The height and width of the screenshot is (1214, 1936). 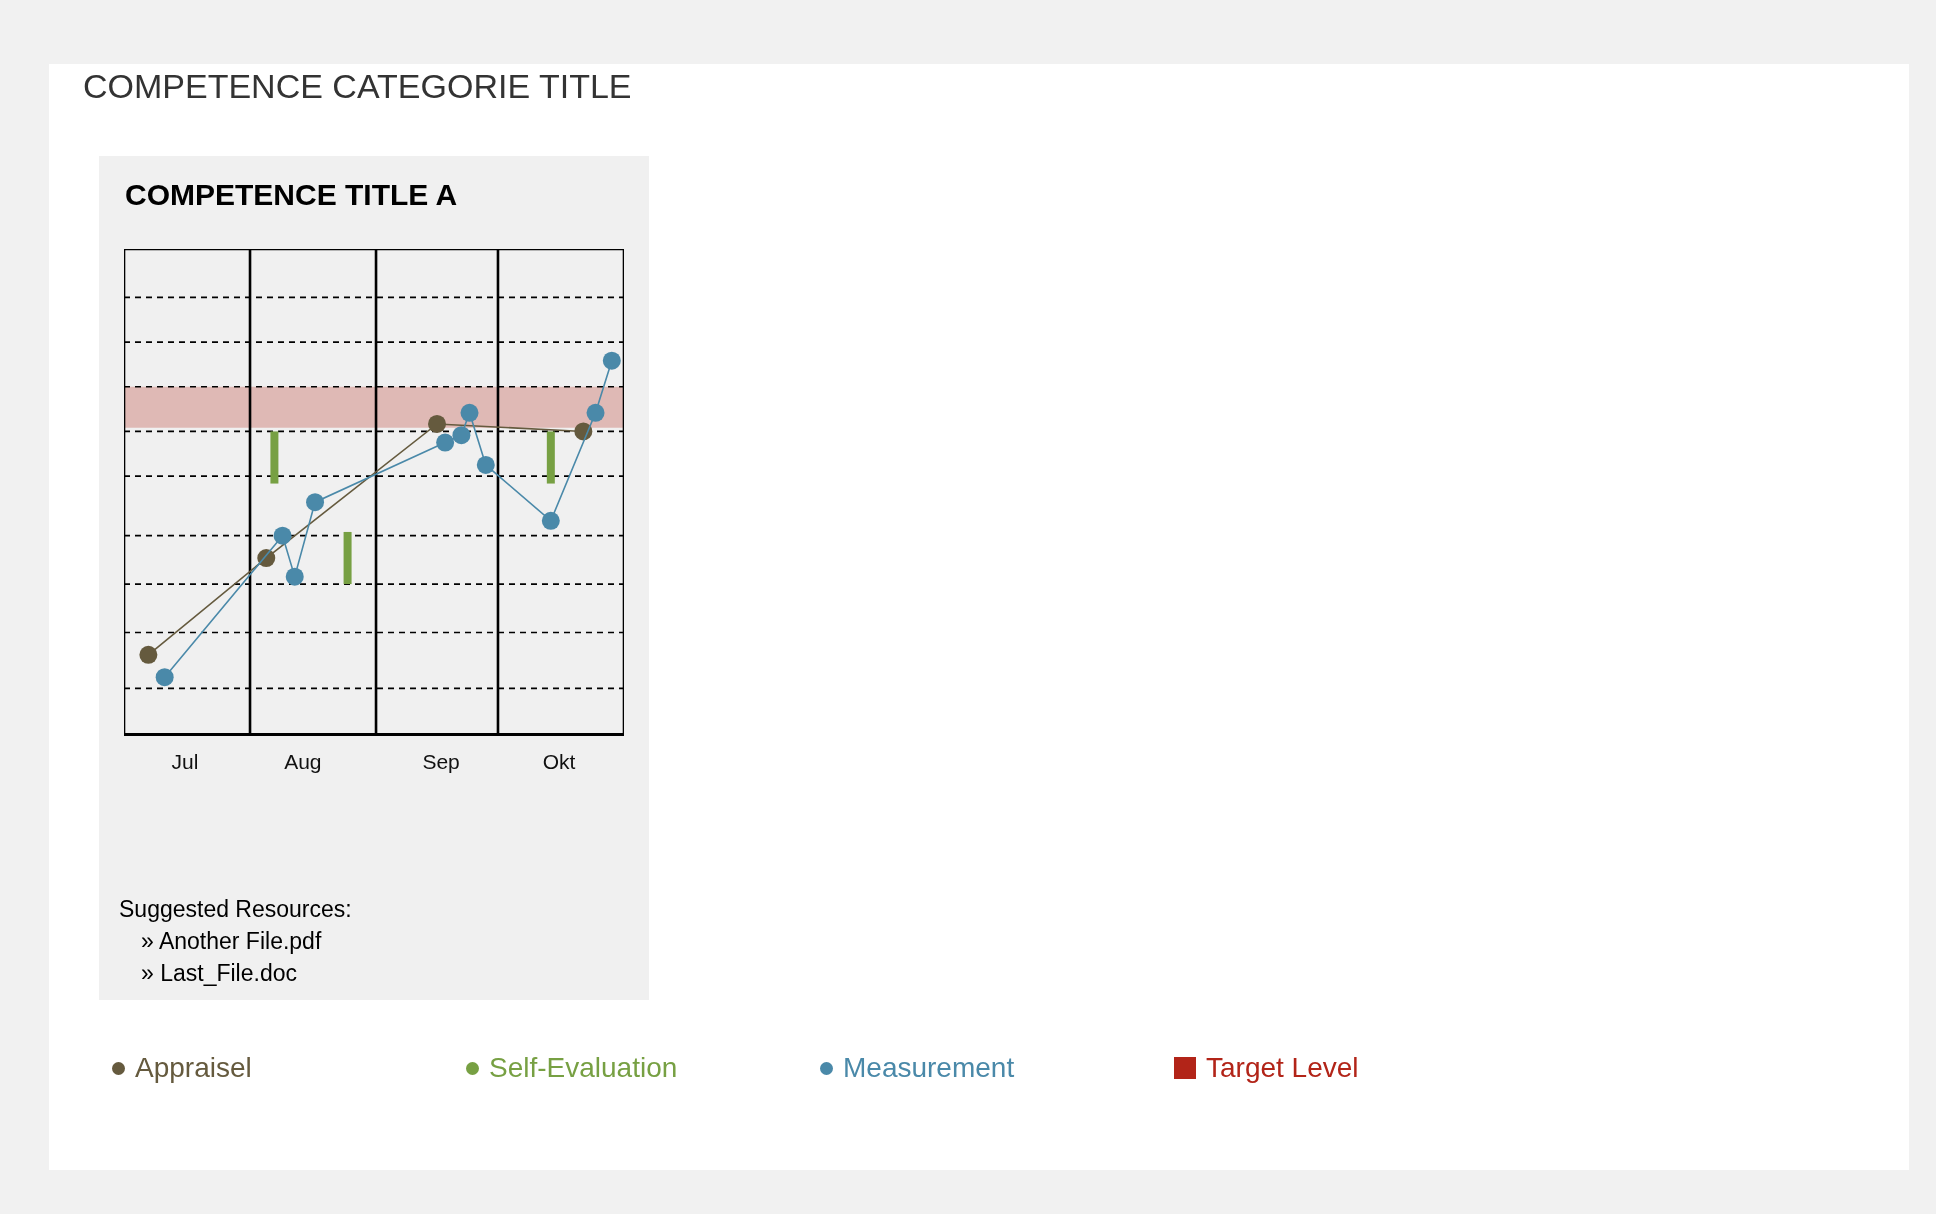 What do you see at coordinates (193, 1068) in the screenshot?
I see `legend-label: Appraisel` at bounding box center [193, 1068].